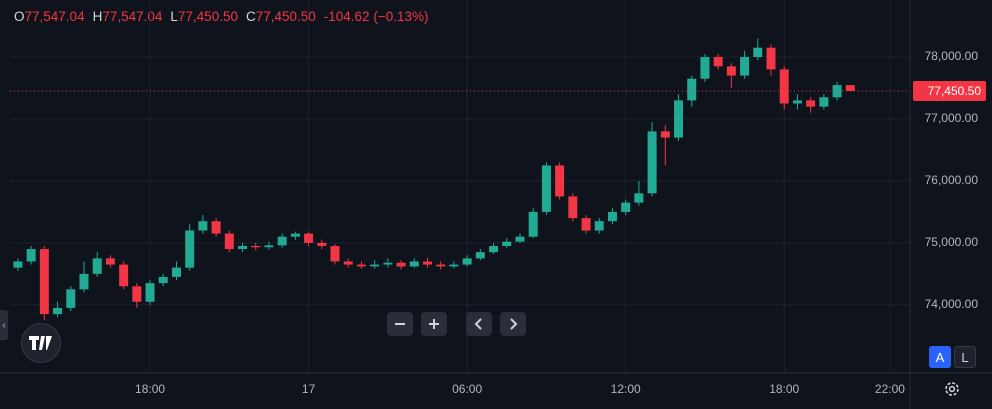 The height and width of the screenshot is (409, 992). What do you see at coordinates (479, 324) in the screenshot?
I see `scroll-left-button` at bounding box center [479, 324].